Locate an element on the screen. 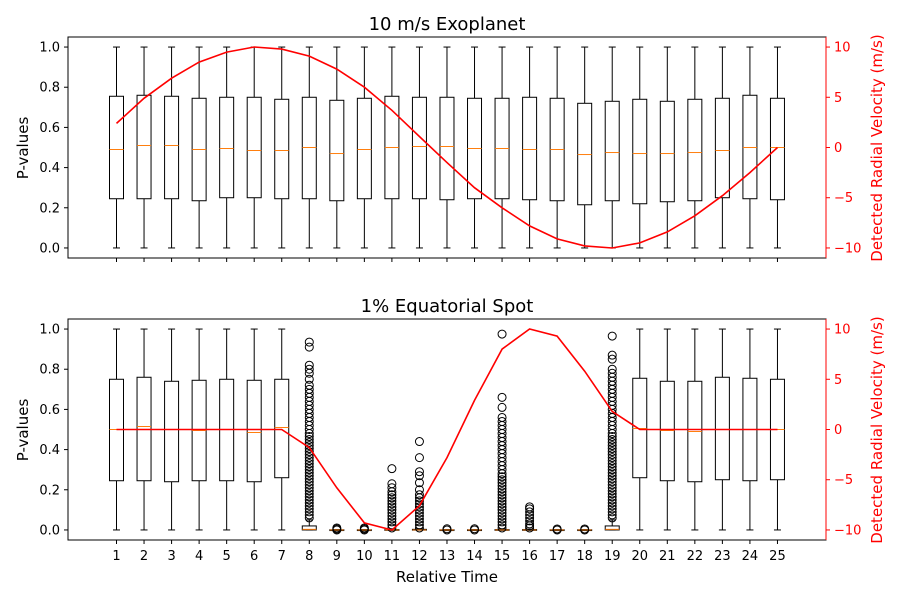 Image resolution: width=900 pixels, height=600 pixels. rtick-label: −10 is located at coordinates (847, 530).